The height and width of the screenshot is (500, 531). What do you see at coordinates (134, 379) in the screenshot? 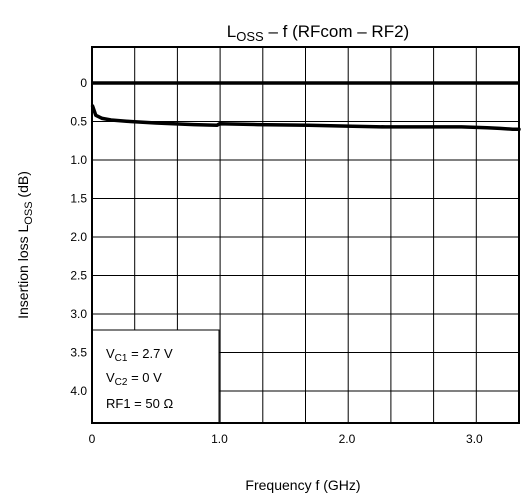
I see `condition-vc2: VC2 = 0 V` at bounding box center [134, 379].